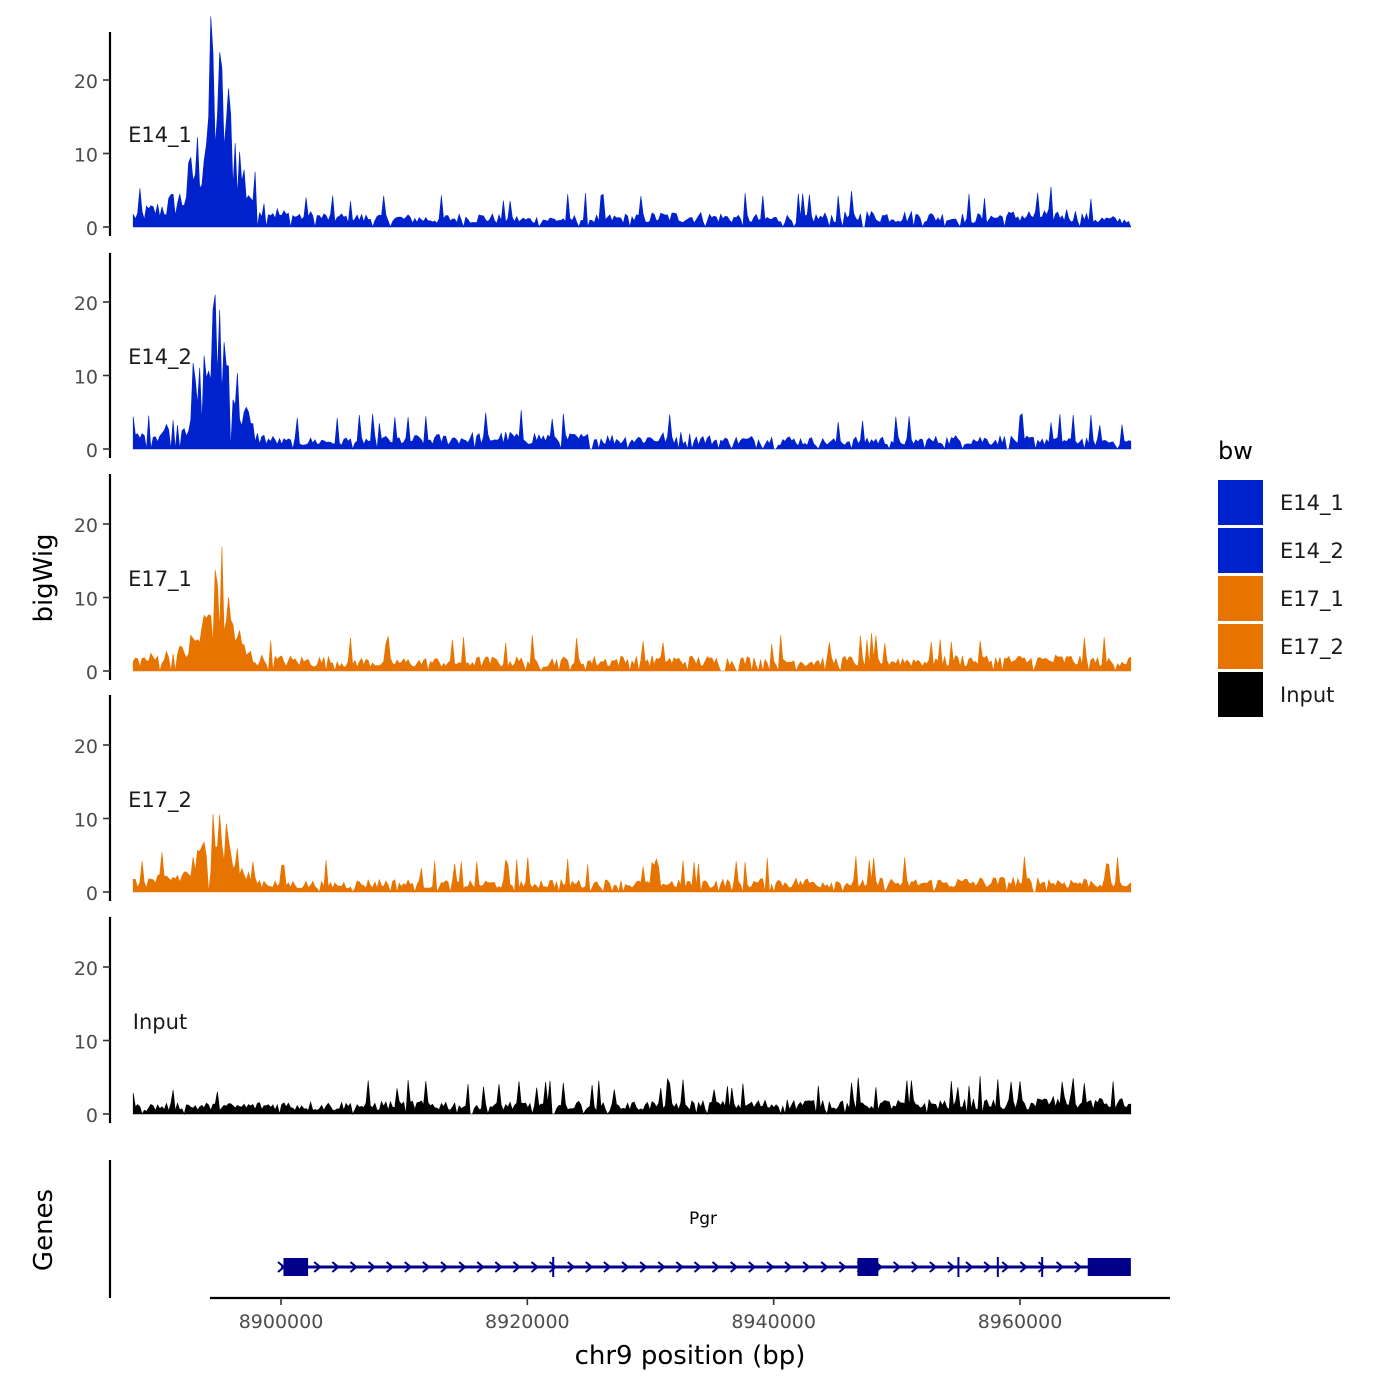  What do you see at coordinates (1307, 695) in the screenshot?
I see `legend-label: Input` at bounding box center [1307, 695].